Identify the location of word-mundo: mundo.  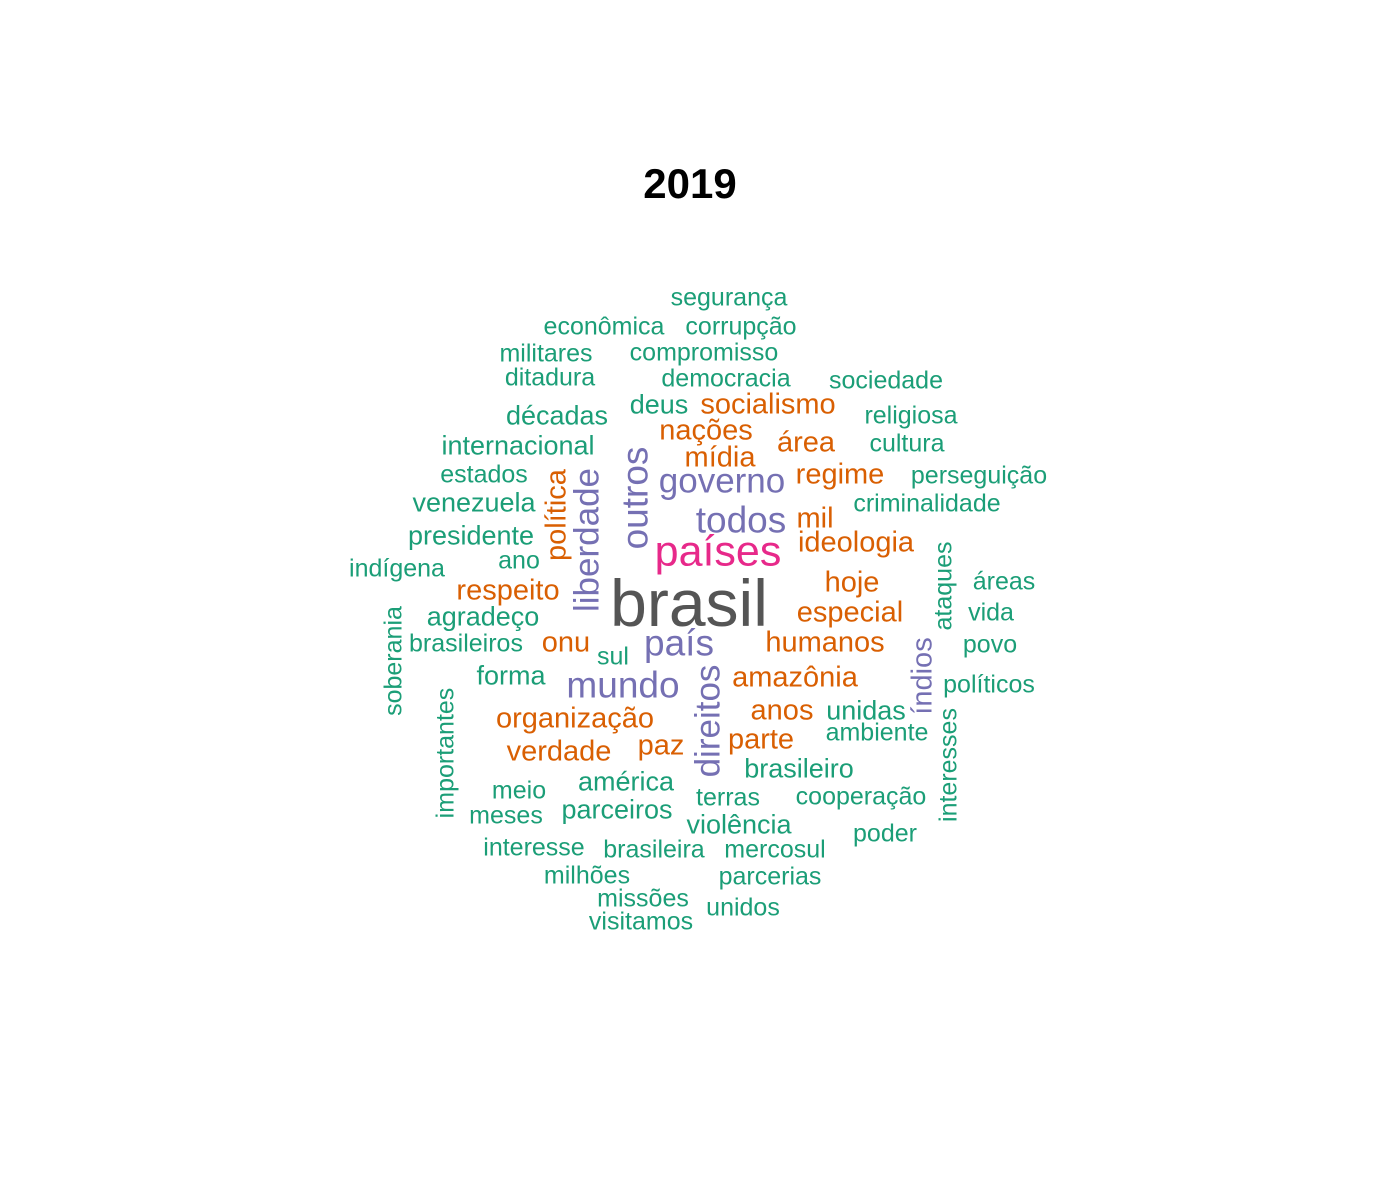
(623, 685).